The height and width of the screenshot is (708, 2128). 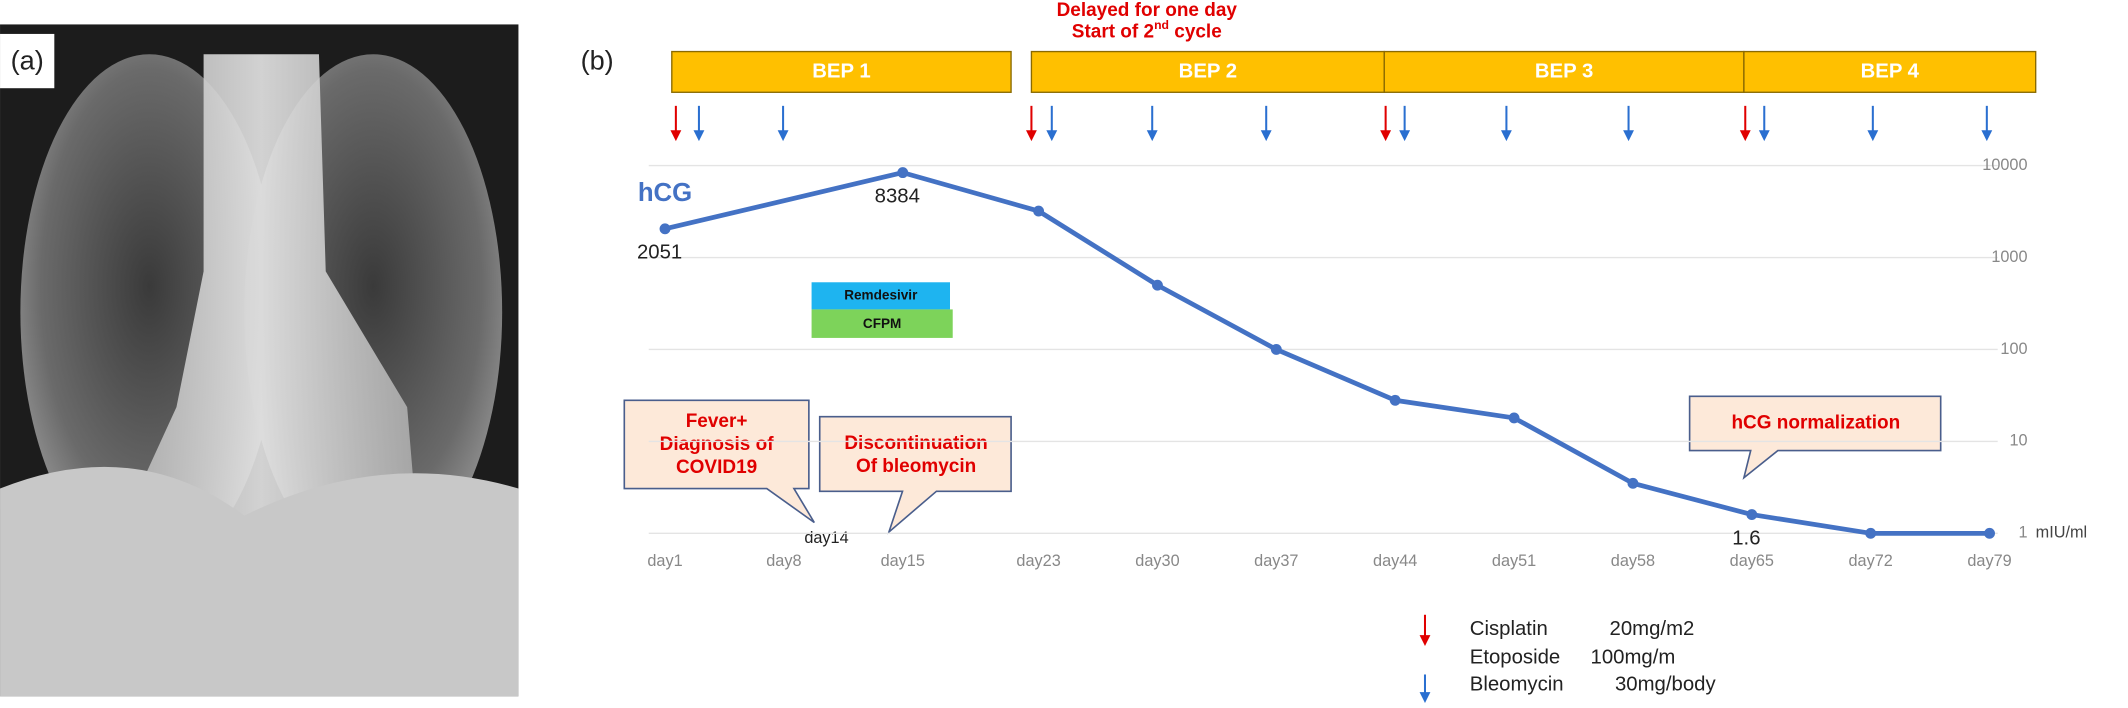 I want to click on x-tick-label: day58, so click(x=1633, y=561).